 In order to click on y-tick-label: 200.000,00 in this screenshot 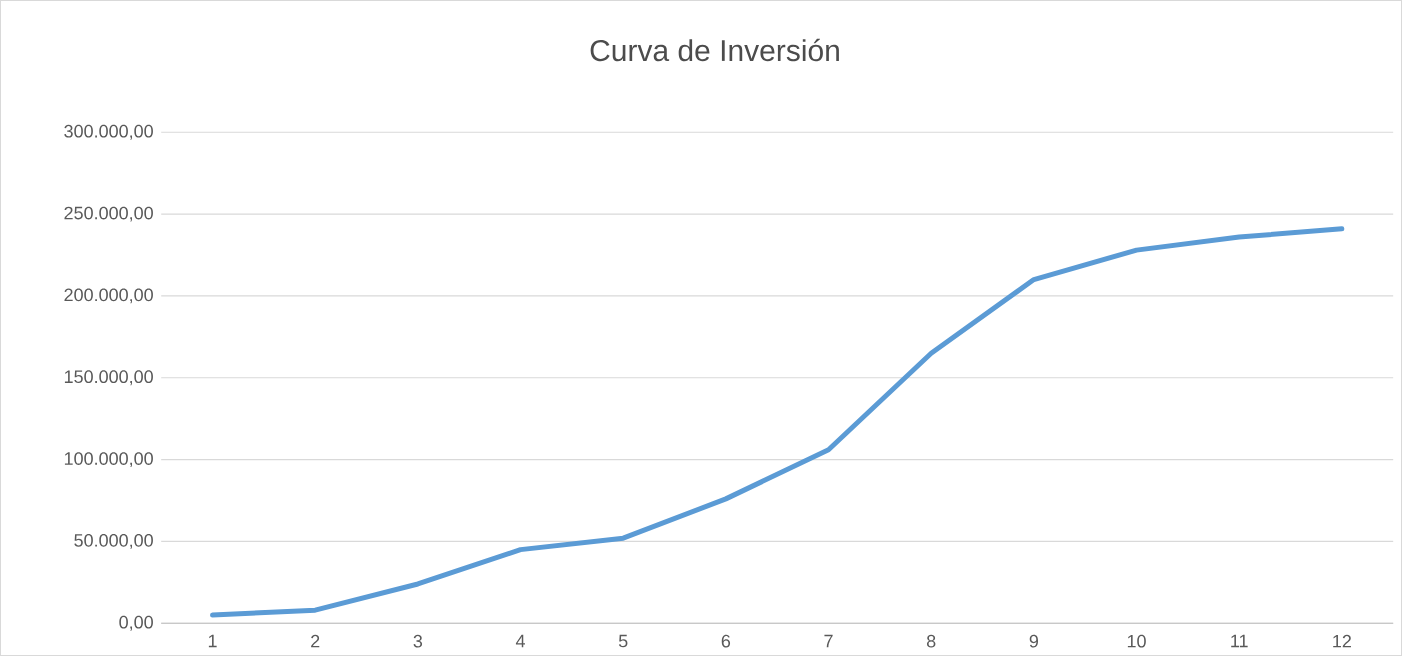, I will do `click(108, 296)`.